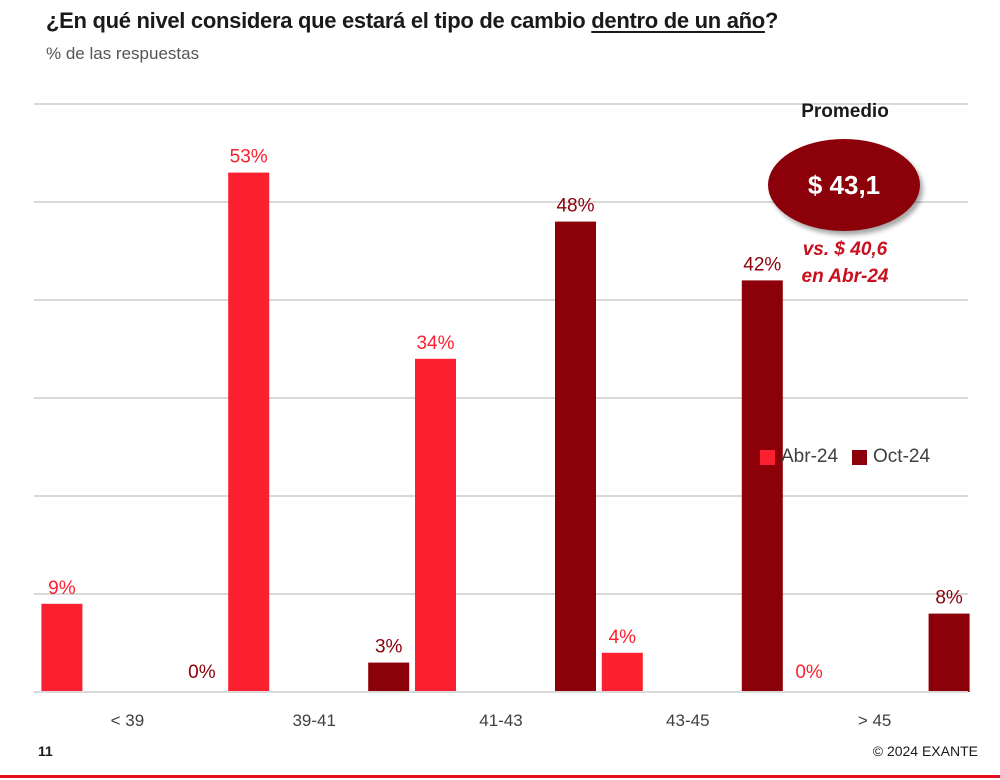 The image size is (1000, 780). I want to click on average-comparison: vs. $ 40,6 en Abr-24, so click(845, 263).